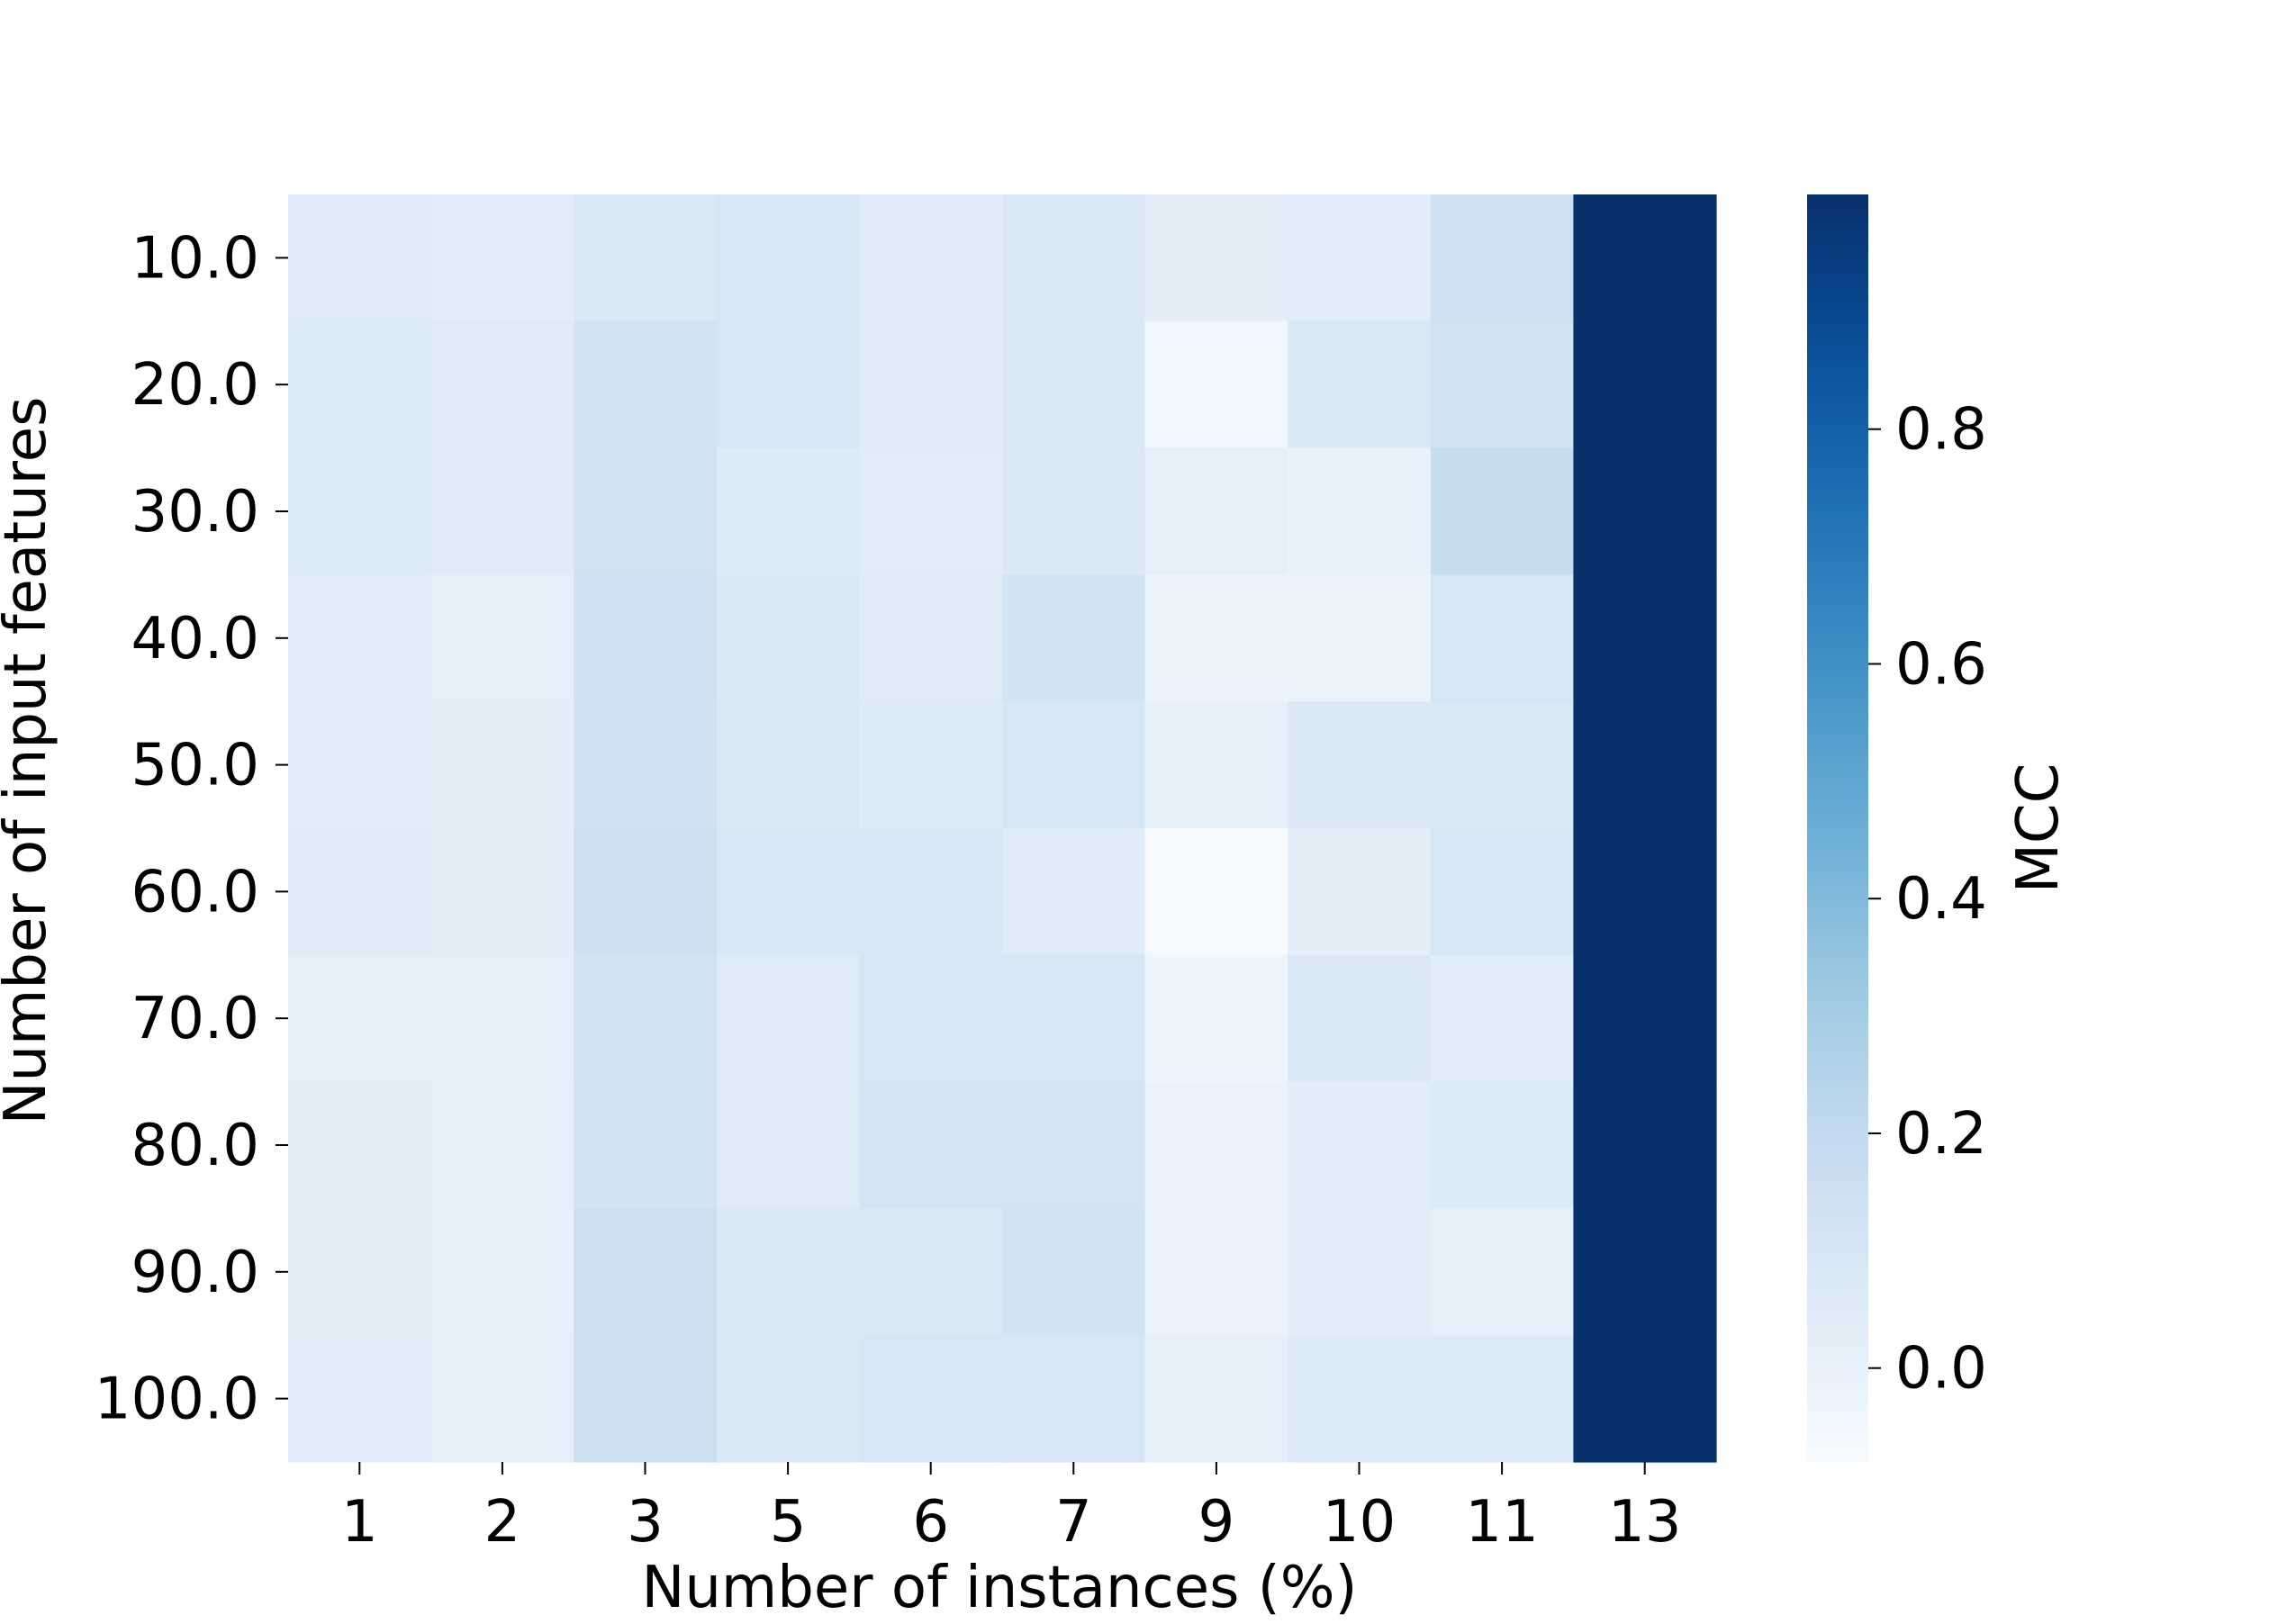  Describe the element at coordinates (195, 258) in the screenshot. I see `y-tick-label: 10.0` at that location.